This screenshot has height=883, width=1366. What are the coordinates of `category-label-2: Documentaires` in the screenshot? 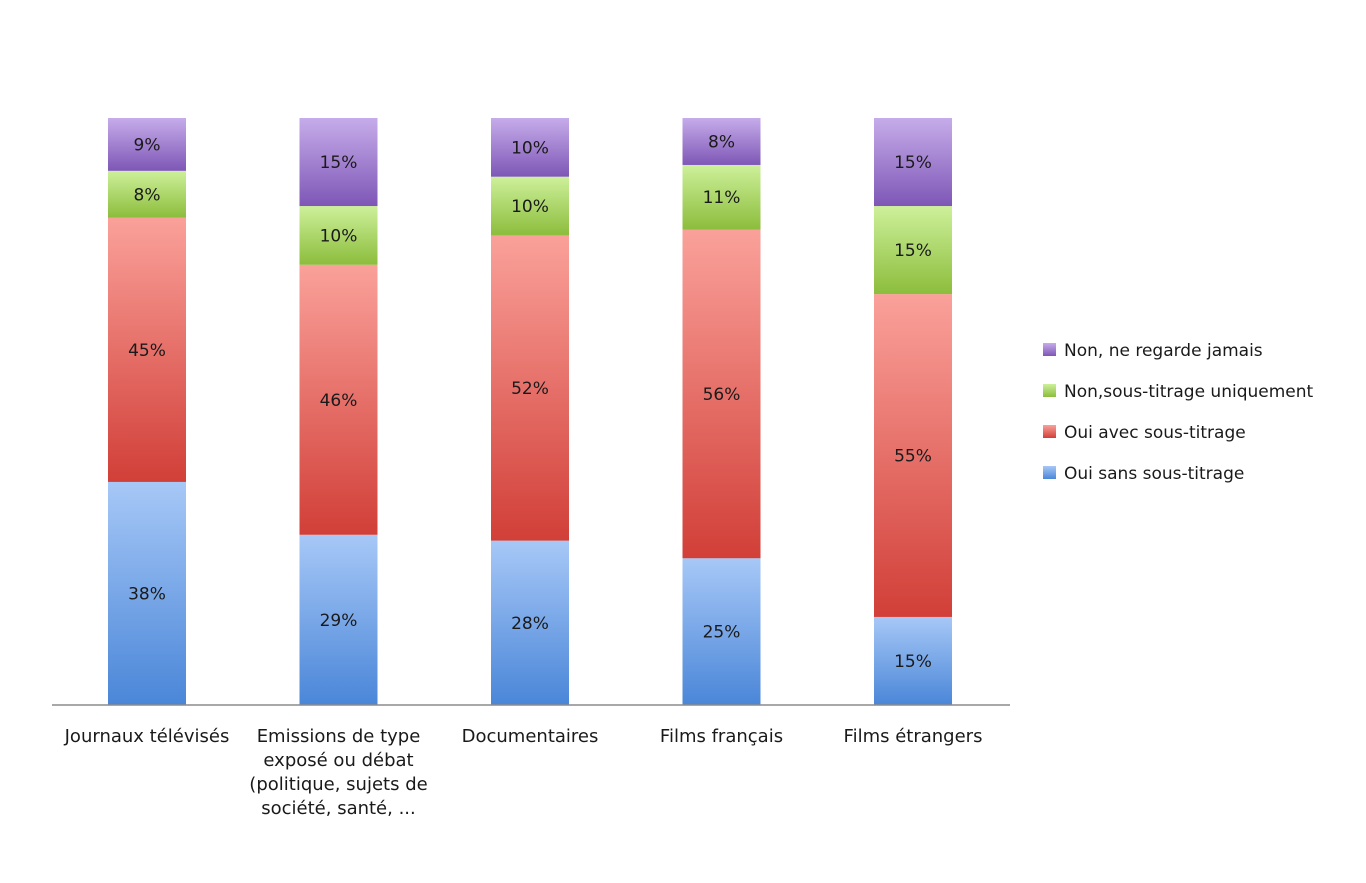 It's located at (530, 736).